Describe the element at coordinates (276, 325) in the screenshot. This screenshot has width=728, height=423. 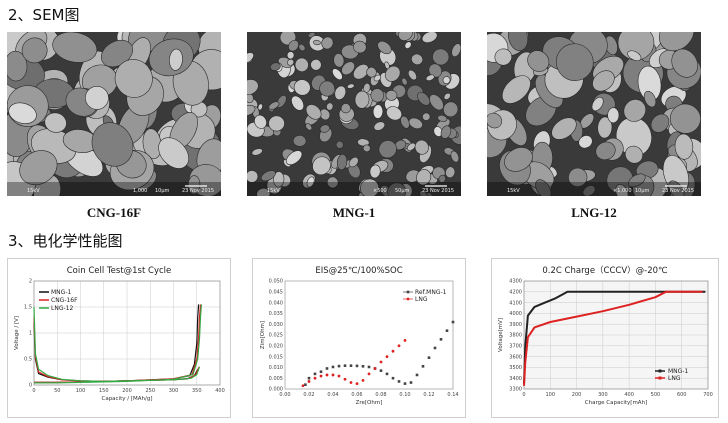
I see `y-tick-label: 0.030` at that location.